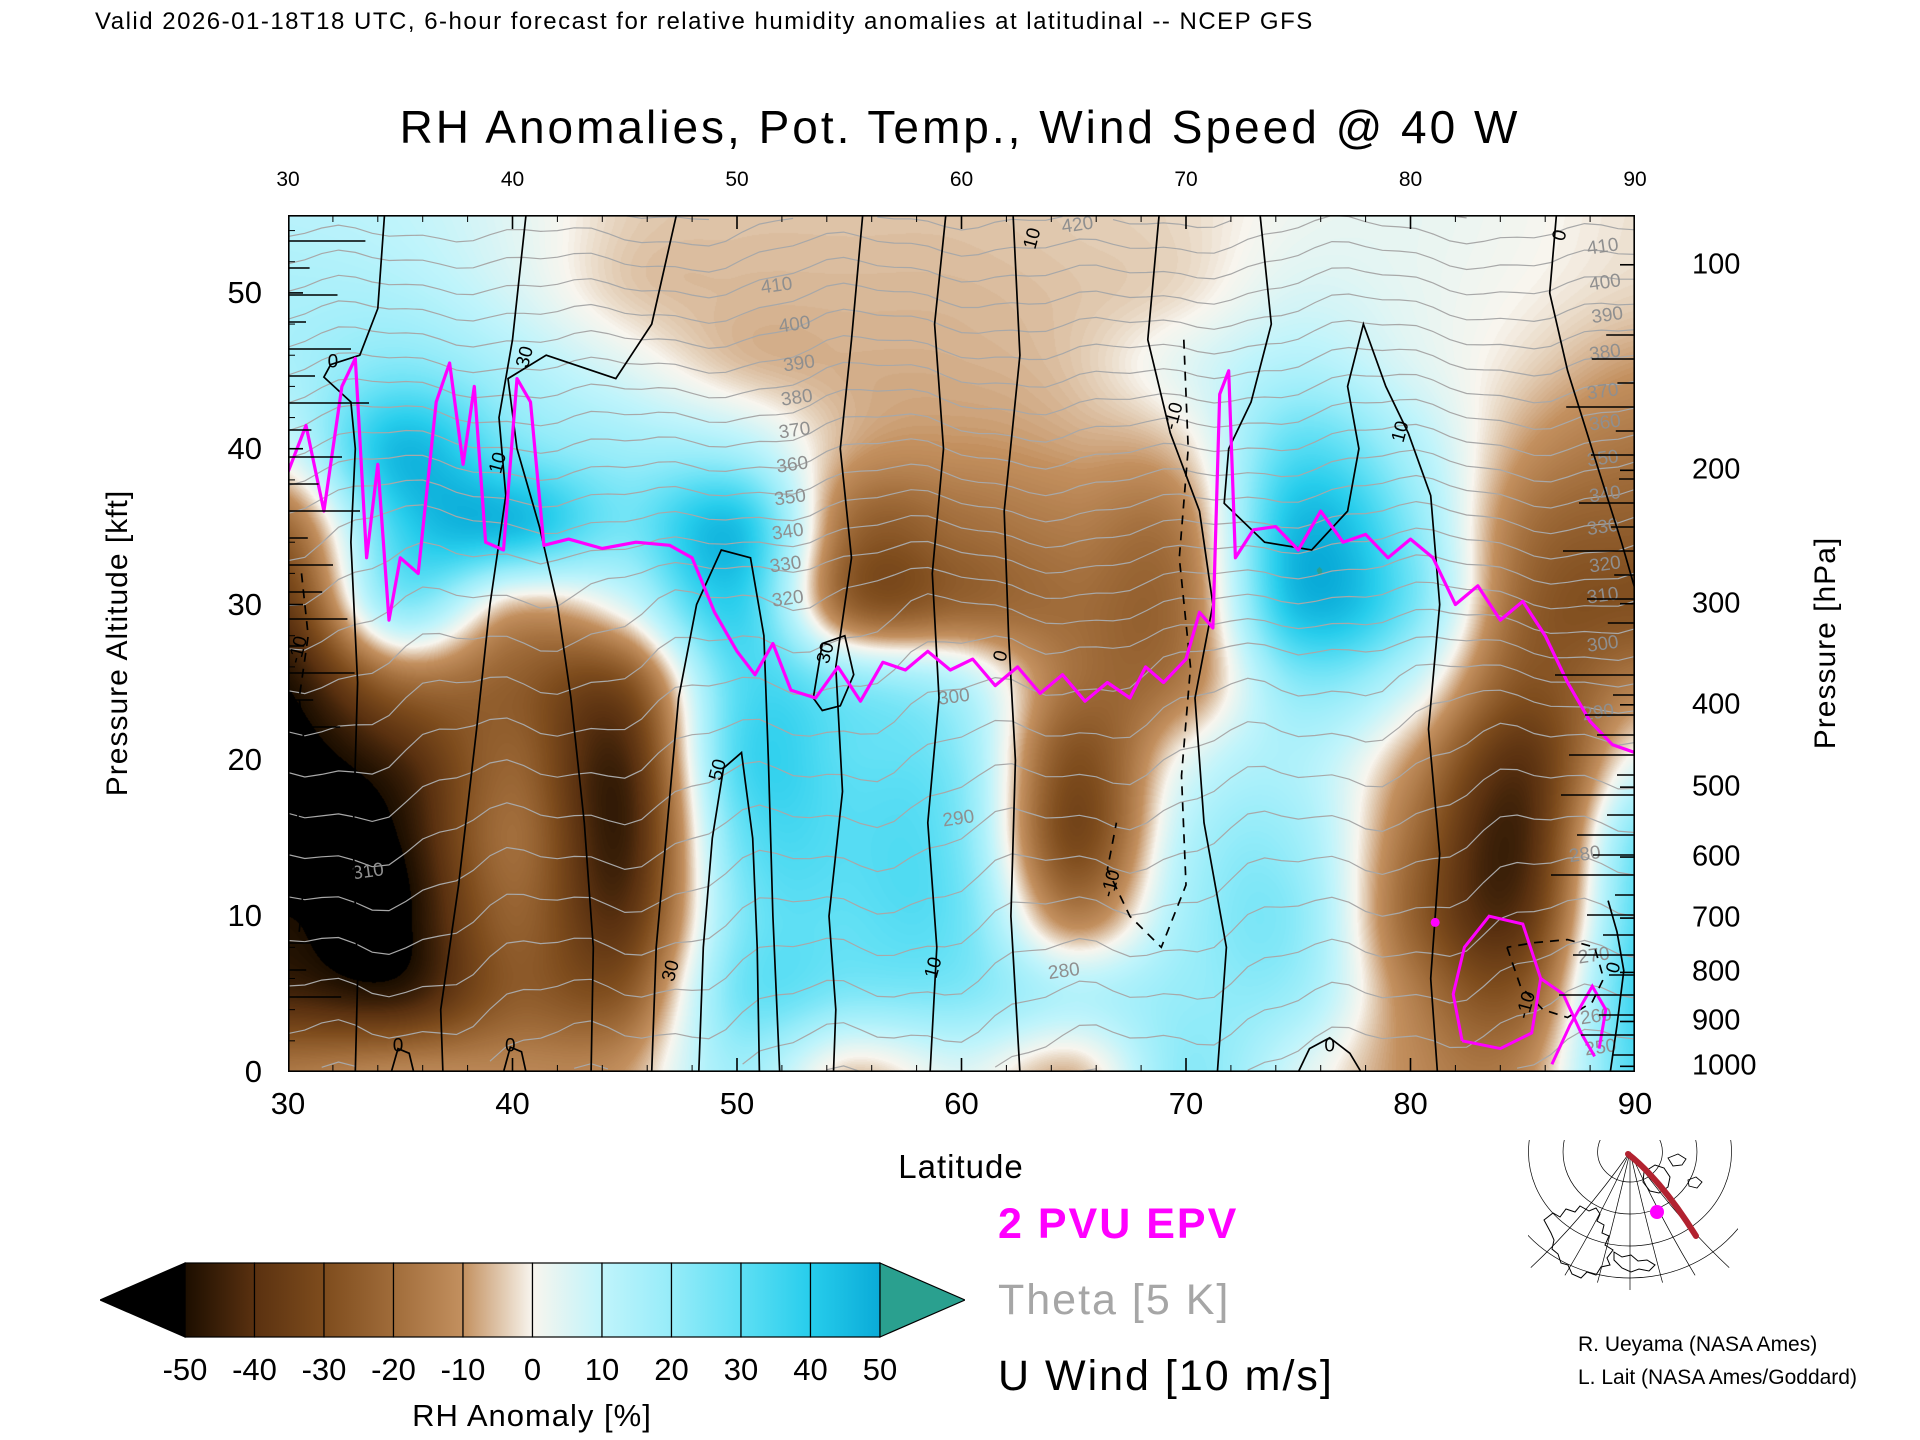 The image size is (1920, 1440). Describe the element at coordinates (1685, 1171) in the screenshot. I see `map-coast-islands` at that location.